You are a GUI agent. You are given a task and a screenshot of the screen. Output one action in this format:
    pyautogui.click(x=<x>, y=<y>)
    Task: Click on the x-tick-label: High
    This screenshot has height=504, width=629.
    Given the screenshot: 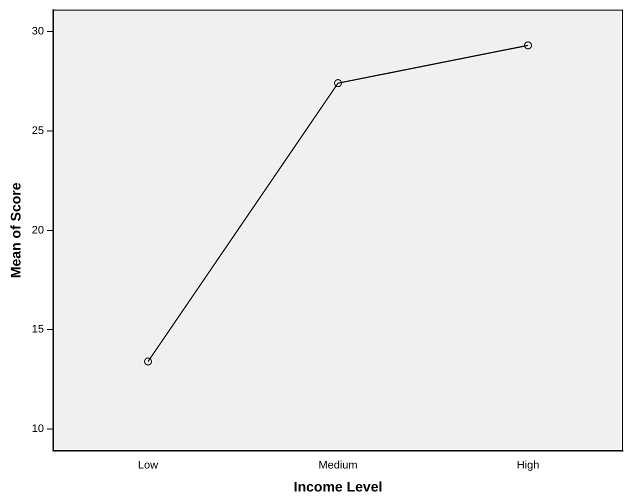 What is the action you would take?
    pyautogui.click(x=528, y=466)
    